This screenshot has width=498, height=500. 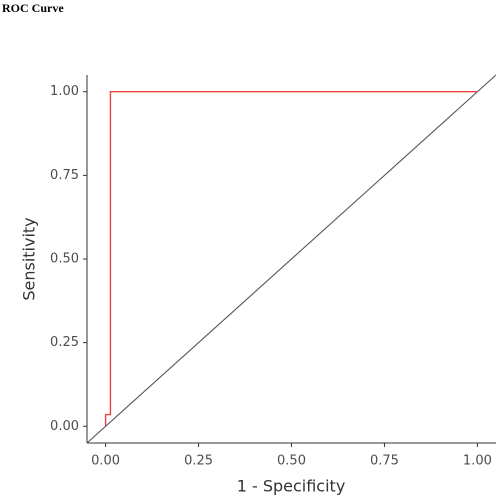 I want to click on y-tick-label: 1.00, so click(x=64, y=91).